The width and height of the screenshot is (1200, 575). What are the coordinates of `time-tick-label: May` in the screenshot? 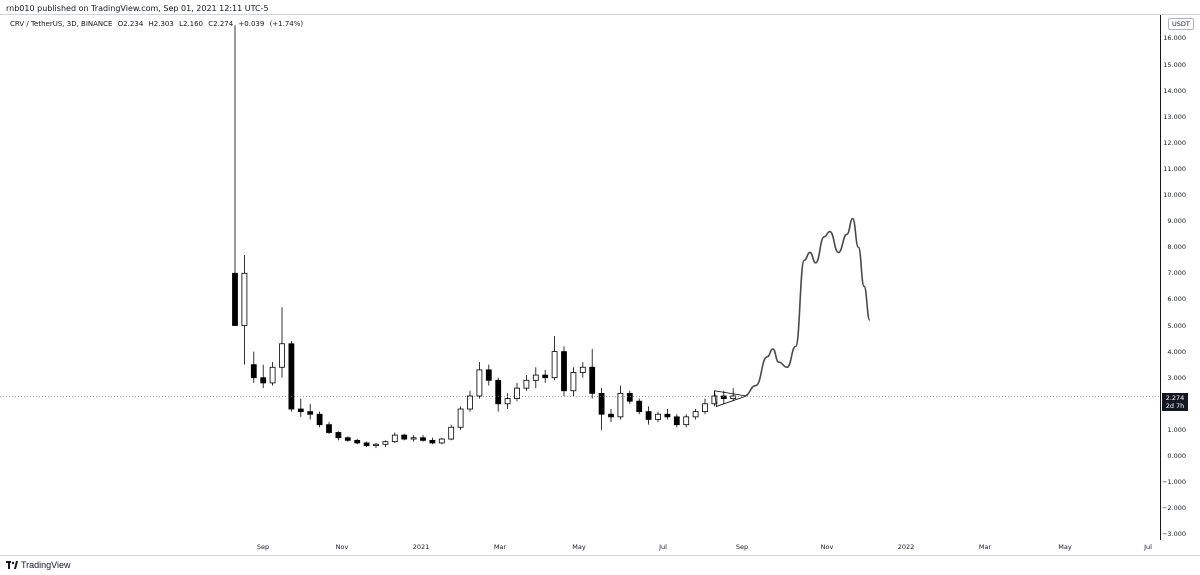 It's located at (579, 547).